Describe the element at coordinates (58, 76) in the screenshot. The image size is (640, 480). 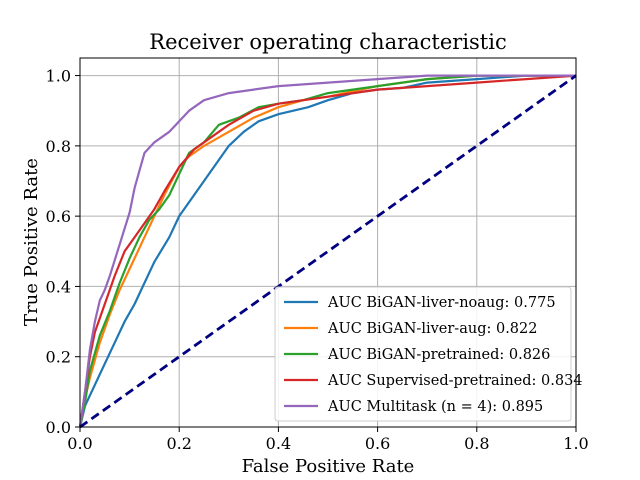
I see `y-tick-label: 1.0` at that location.